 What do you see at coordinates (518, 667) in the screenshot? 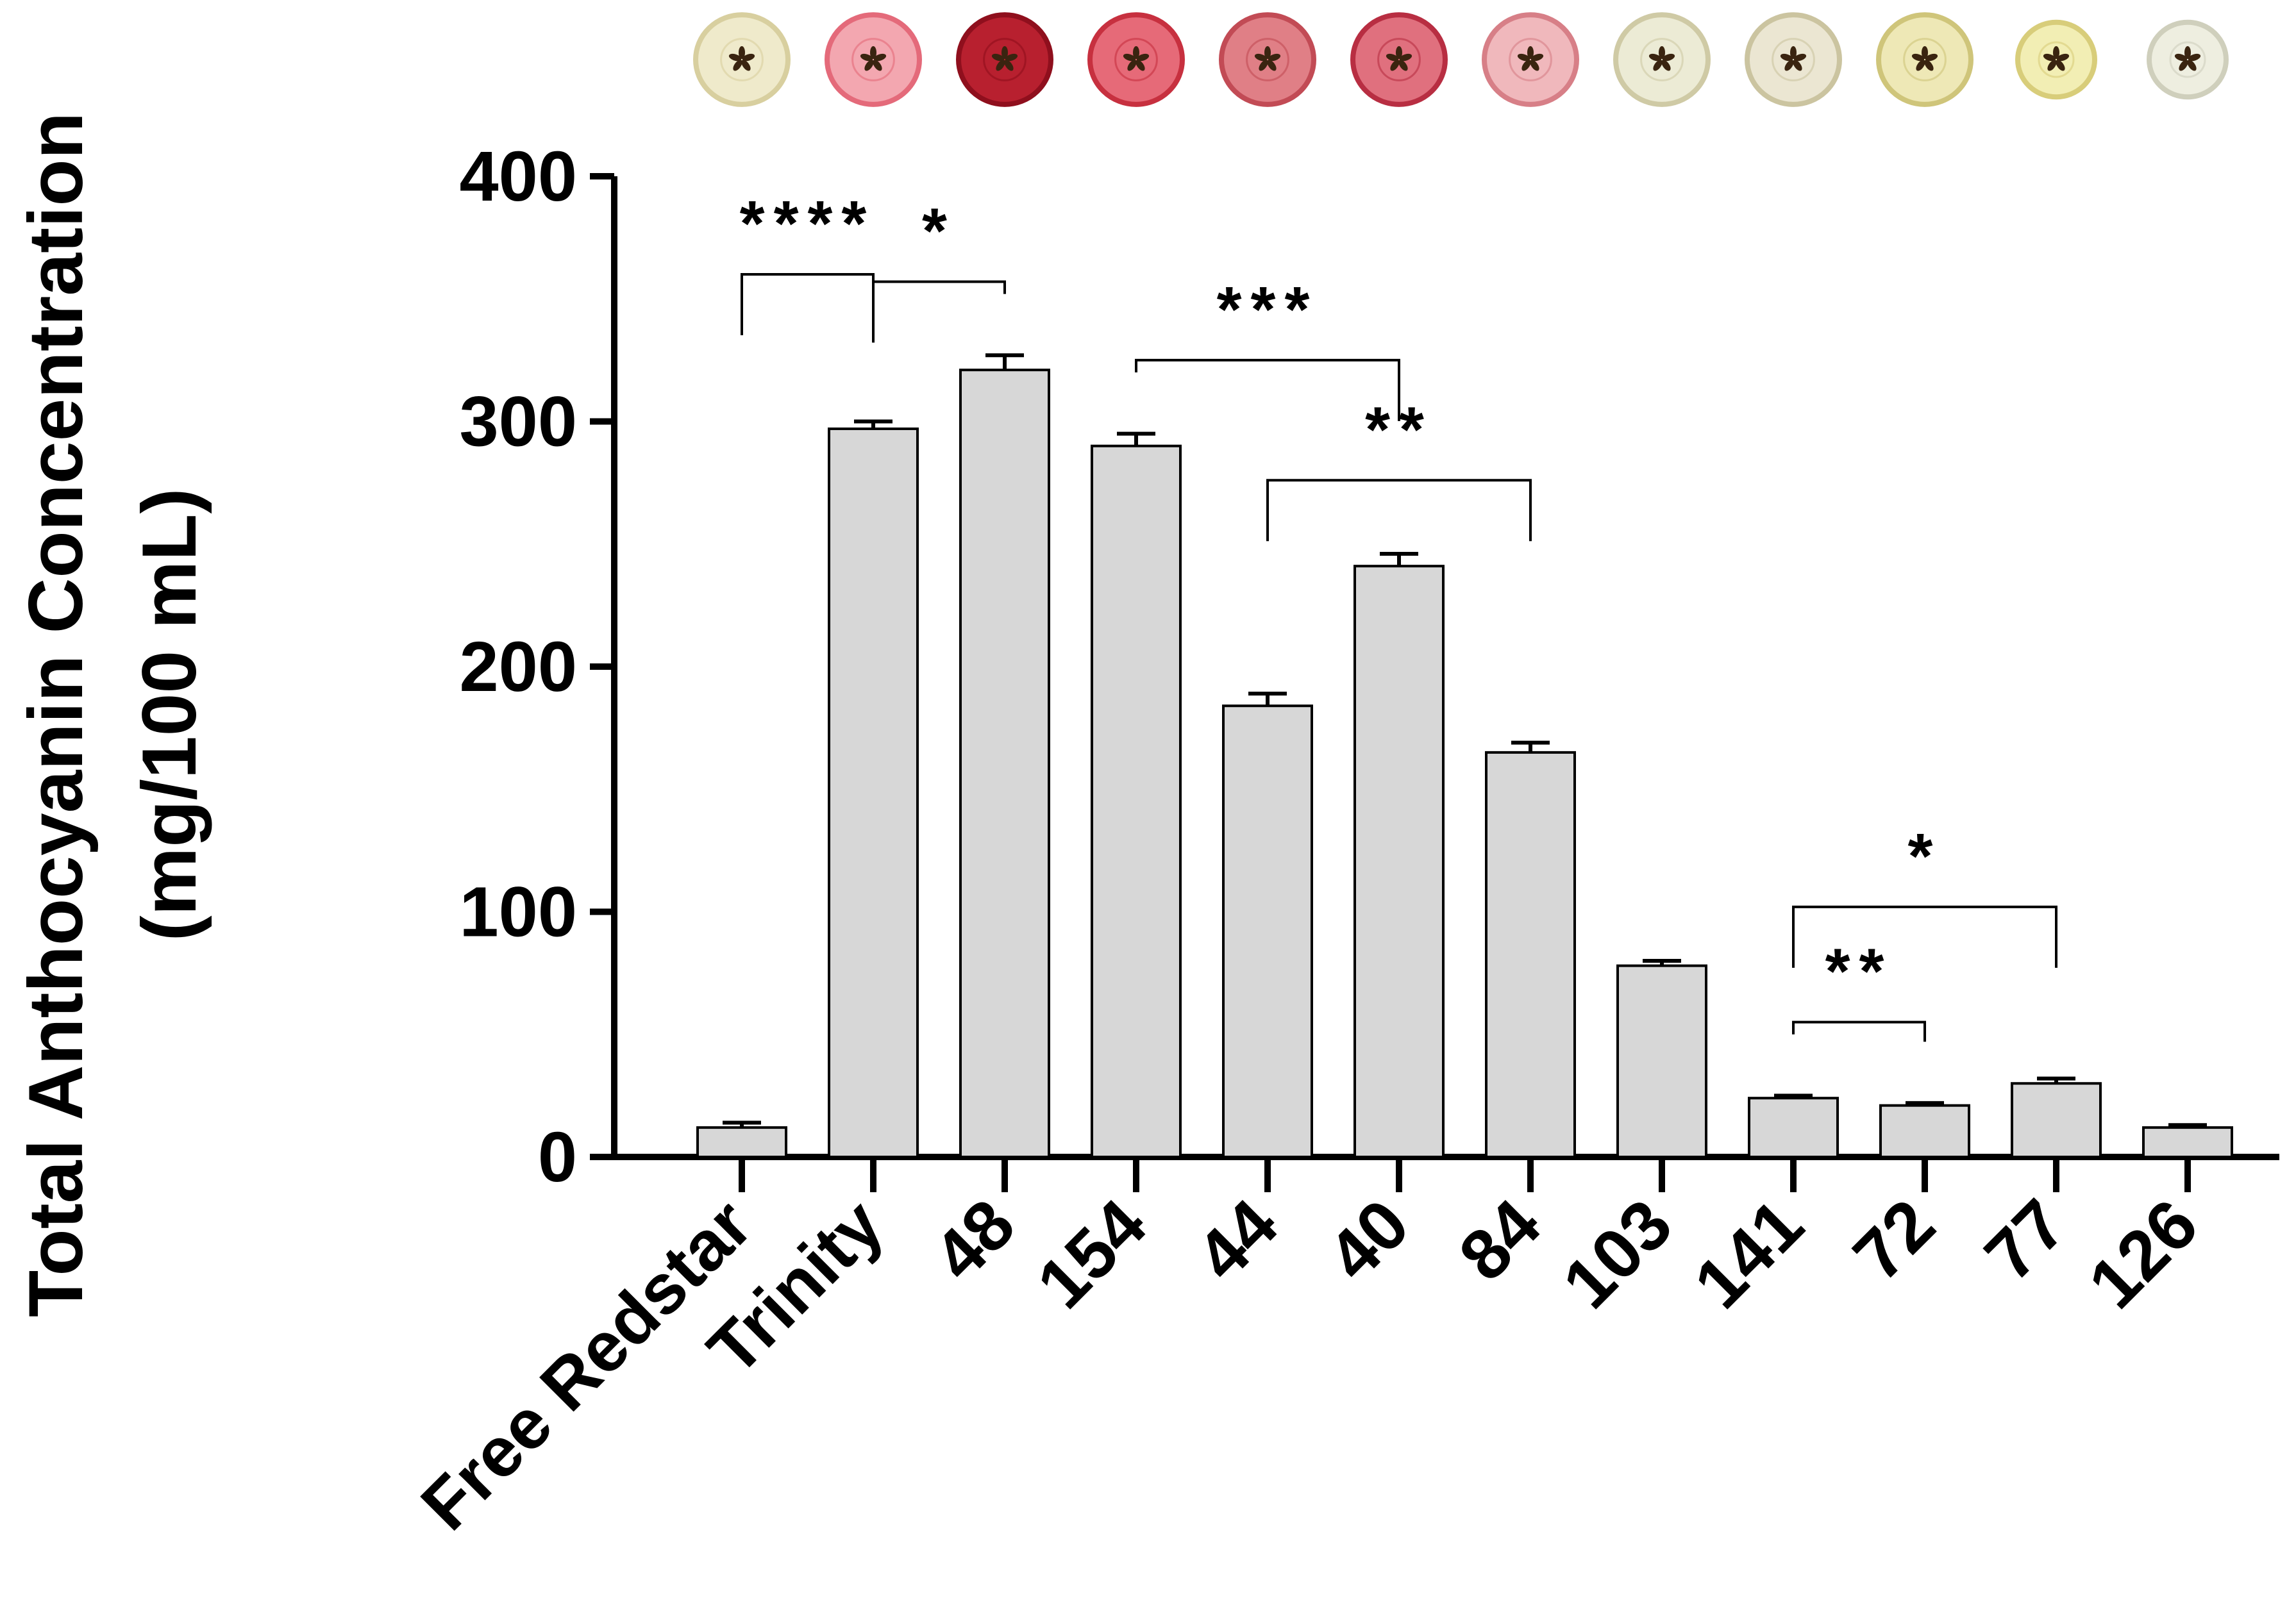
I see `y-tick-label: 200` at bounding box center [518, 667].